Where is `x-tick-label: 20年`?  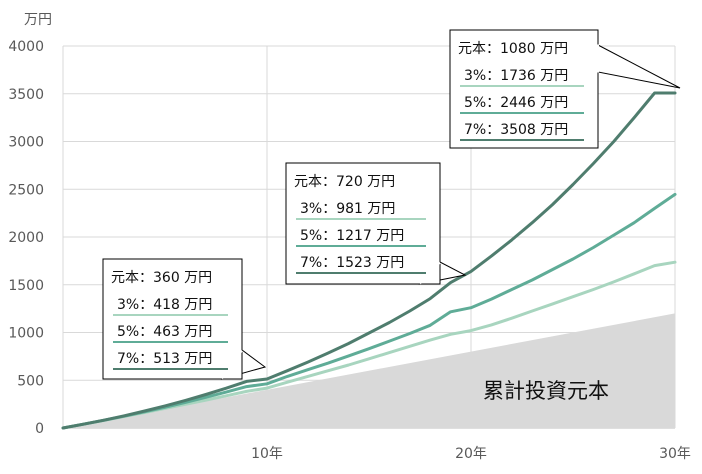 x-tick-label: 20年 is located at coordinates (471, 454).